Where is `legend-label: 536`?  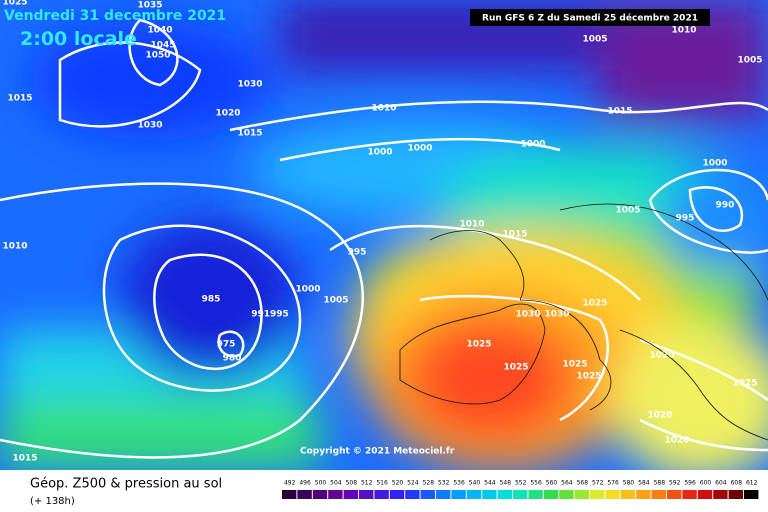
legend-label: 536 is located at coordinates (459, 483).